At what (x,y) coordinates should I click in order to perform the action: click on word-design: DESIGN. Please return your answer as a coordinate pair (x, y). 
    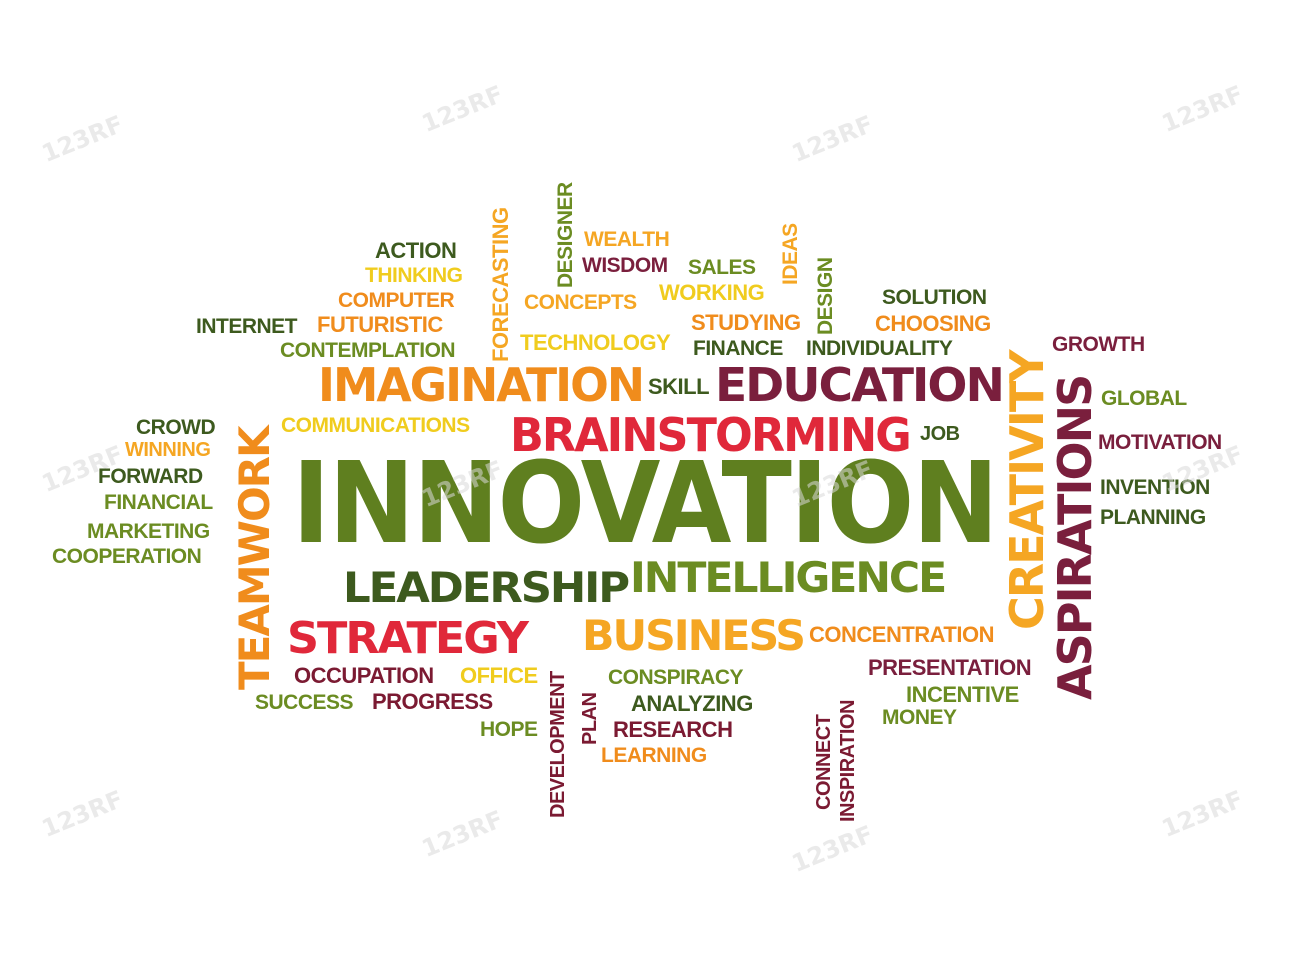
    Looking at the image, I should click on (825, 296).